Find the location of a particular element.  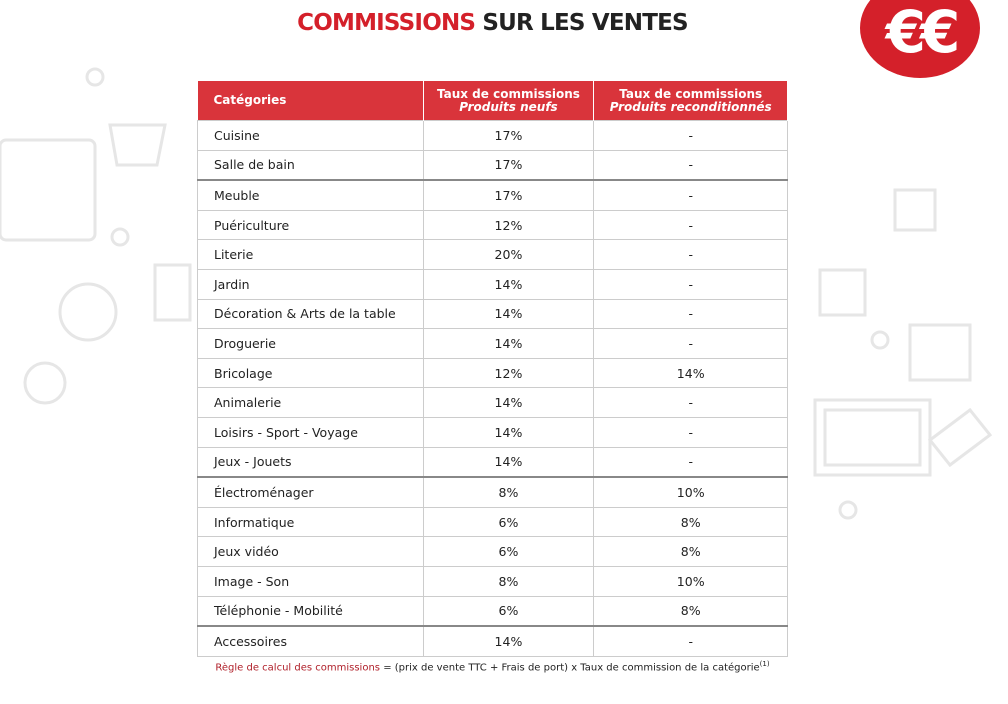

table-row: Cuisine 17% - is located at coordinates (492, 135).